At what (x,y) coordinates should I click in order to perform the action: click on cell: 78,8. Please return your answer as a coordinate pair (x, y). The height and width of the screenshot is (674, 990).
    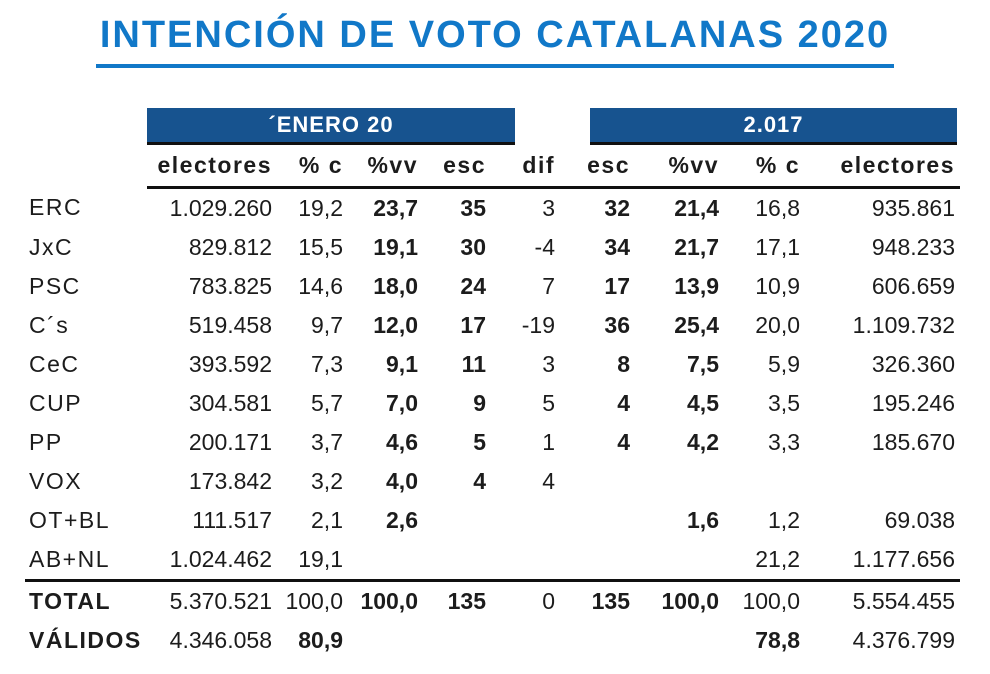
    Looking at the image, I should click on (777, 640).